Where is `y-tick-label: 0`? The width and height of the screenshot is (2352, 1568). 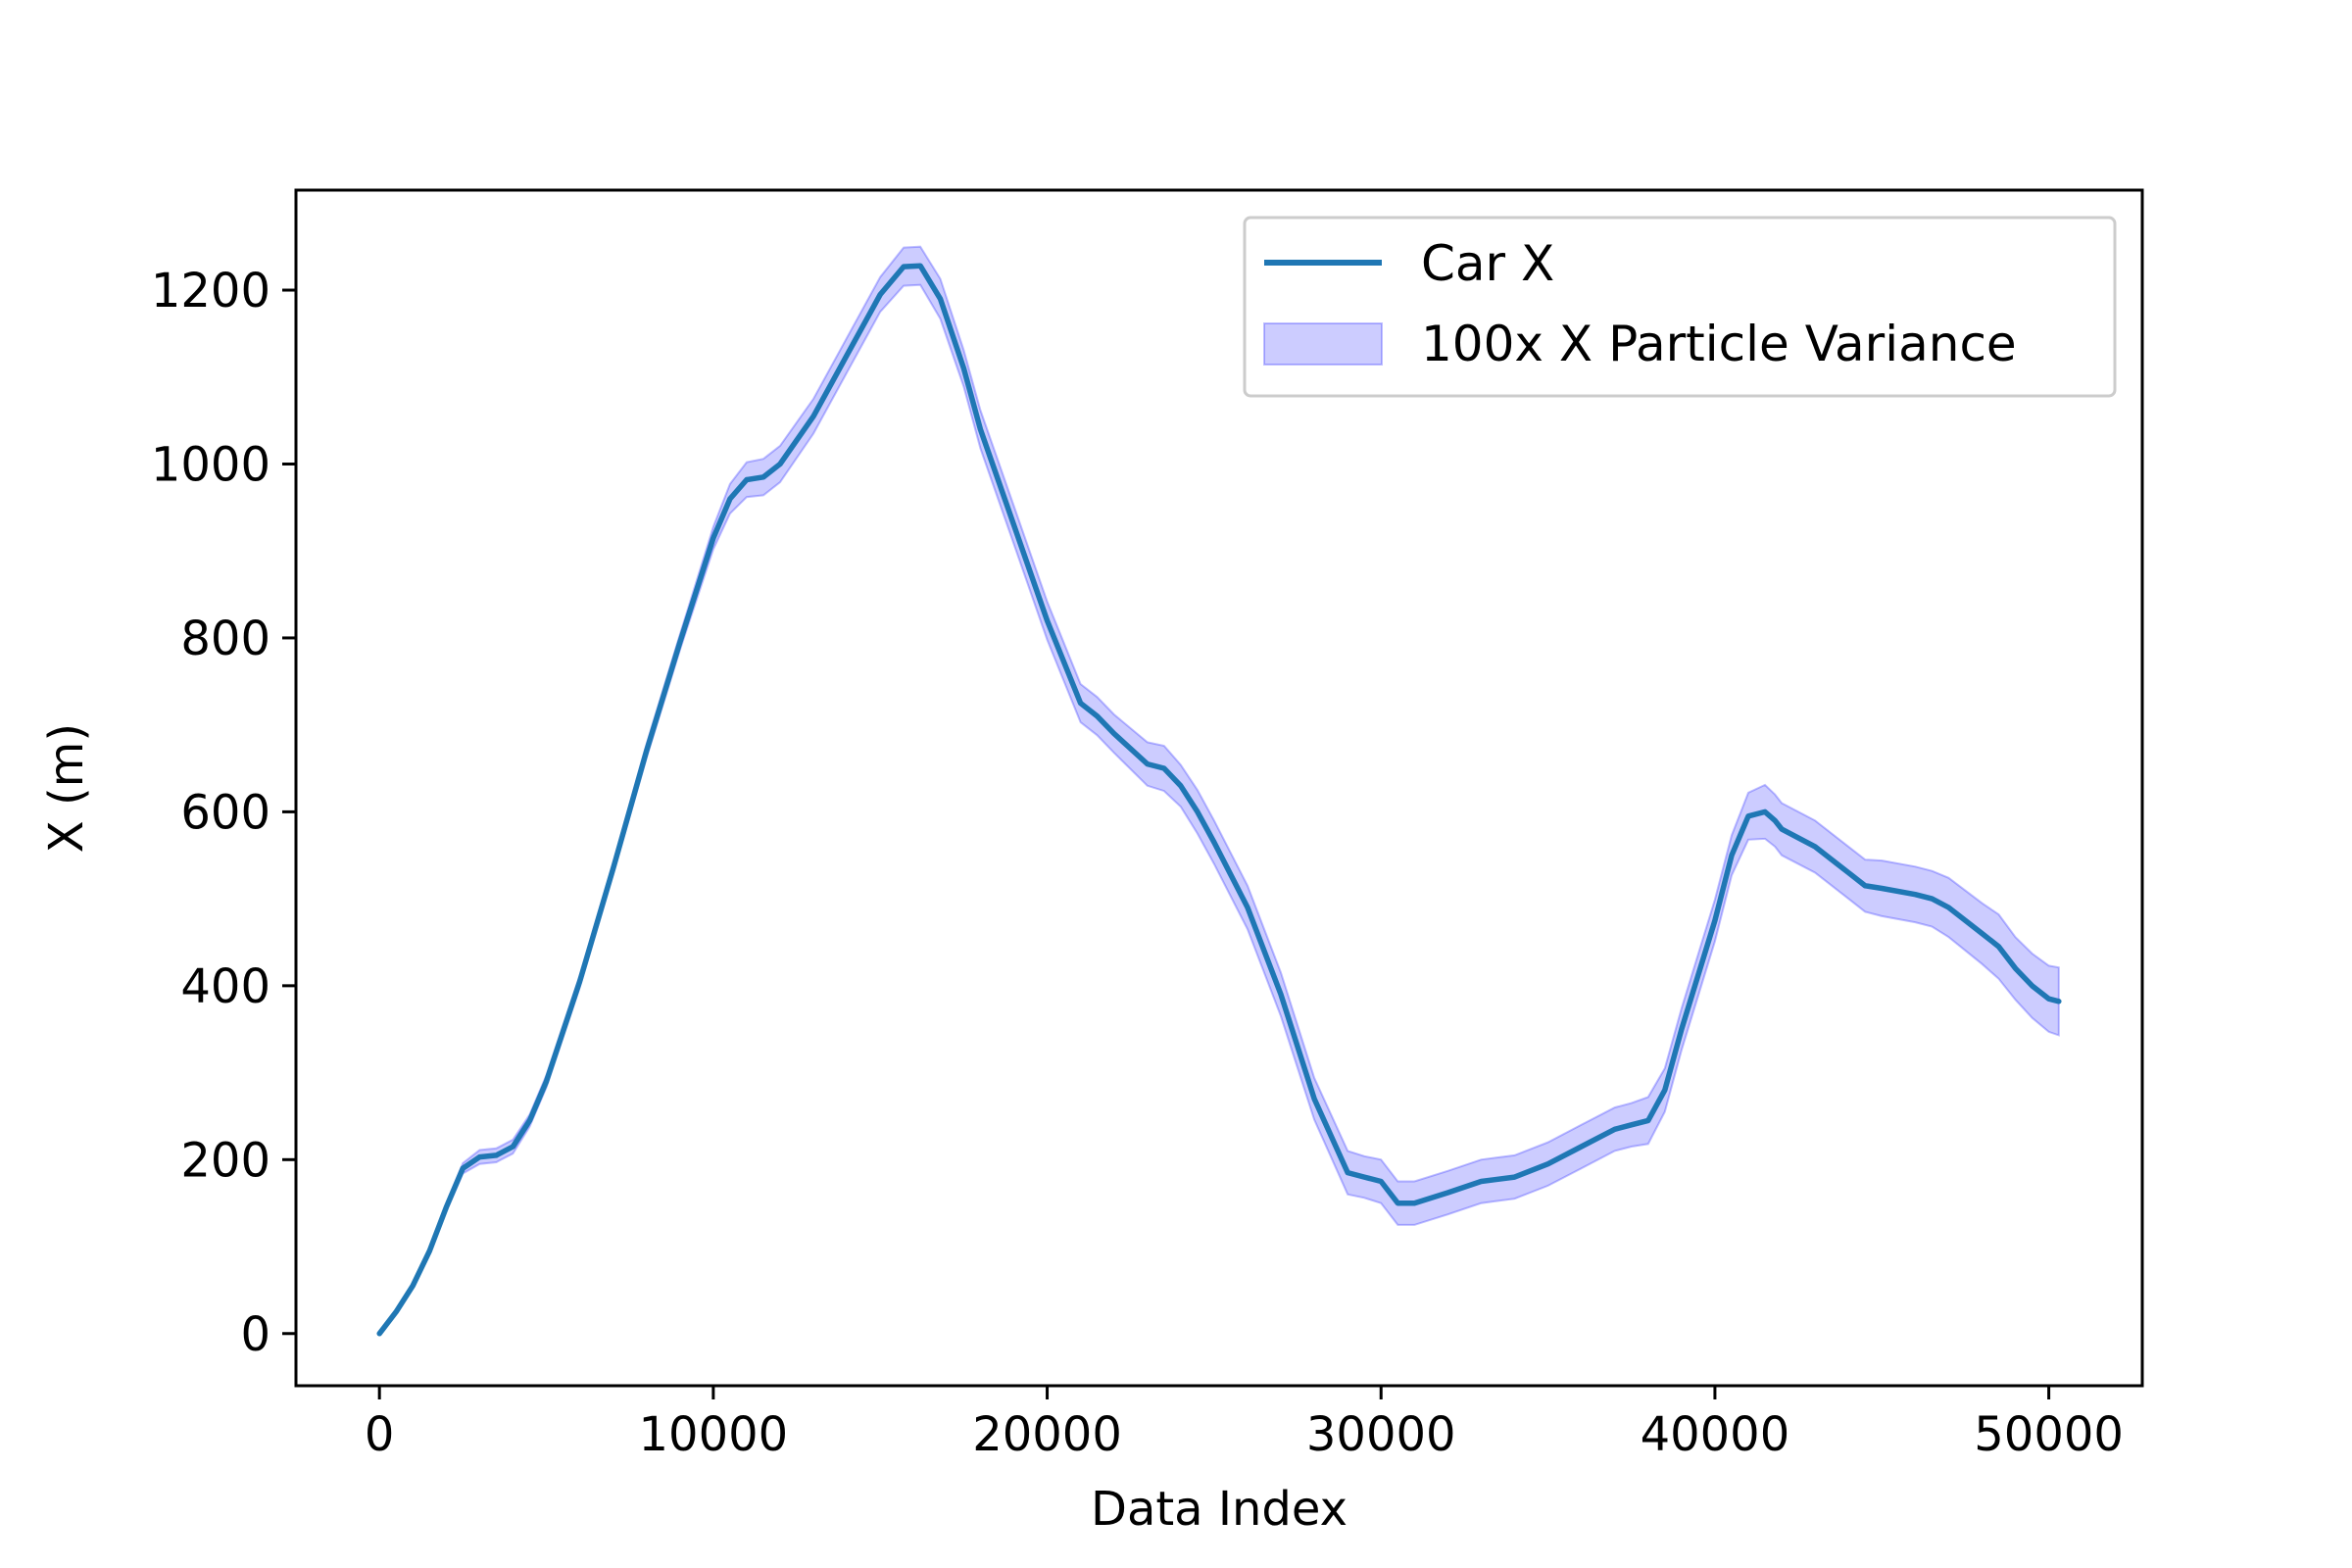
y-tick-label: 0 is located at coordinates (255, 1334).